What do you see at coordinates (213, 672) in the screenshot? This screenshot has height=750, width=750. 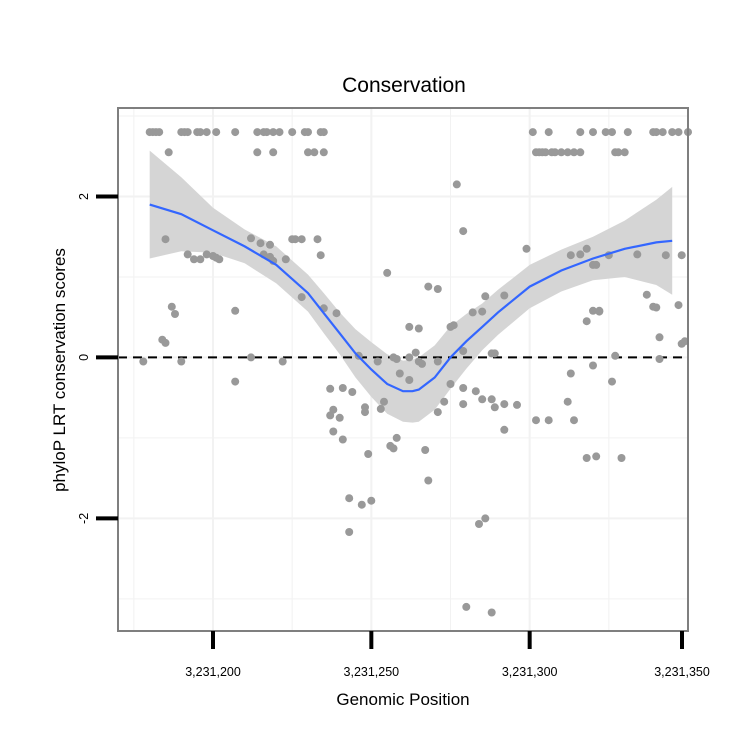 I see `x-tick-label: 3,231,200` at bounding box center [213, 672].